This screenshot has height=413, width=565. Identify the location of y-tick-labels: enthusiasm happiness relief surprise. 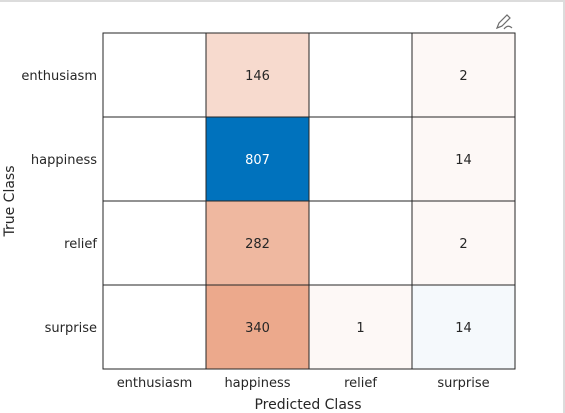
(59, 202).